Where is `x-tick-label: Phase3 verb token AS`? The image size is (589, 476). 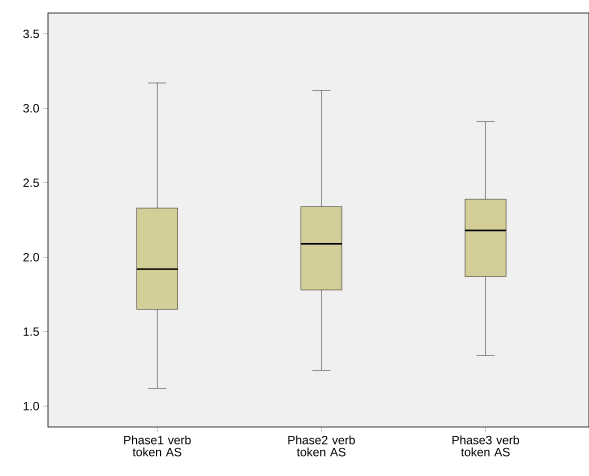 x-tick-label: Phase3 verb token AS is located at coordinates (486, 446).